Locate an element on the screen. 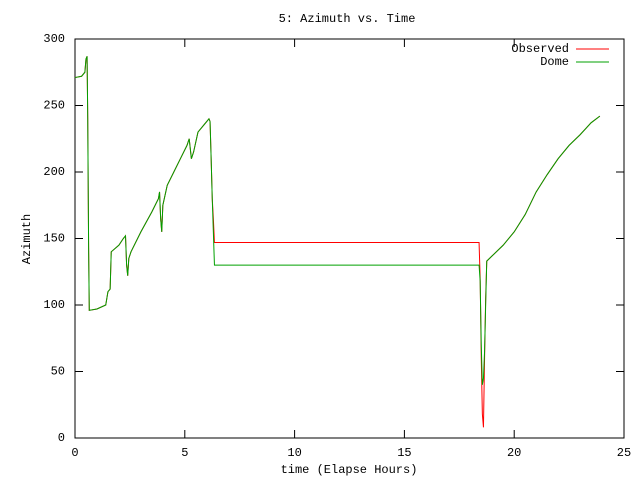 This screenshot has height=480, width=640. x-tick-label: 10 is located at coordinates (294, 453).